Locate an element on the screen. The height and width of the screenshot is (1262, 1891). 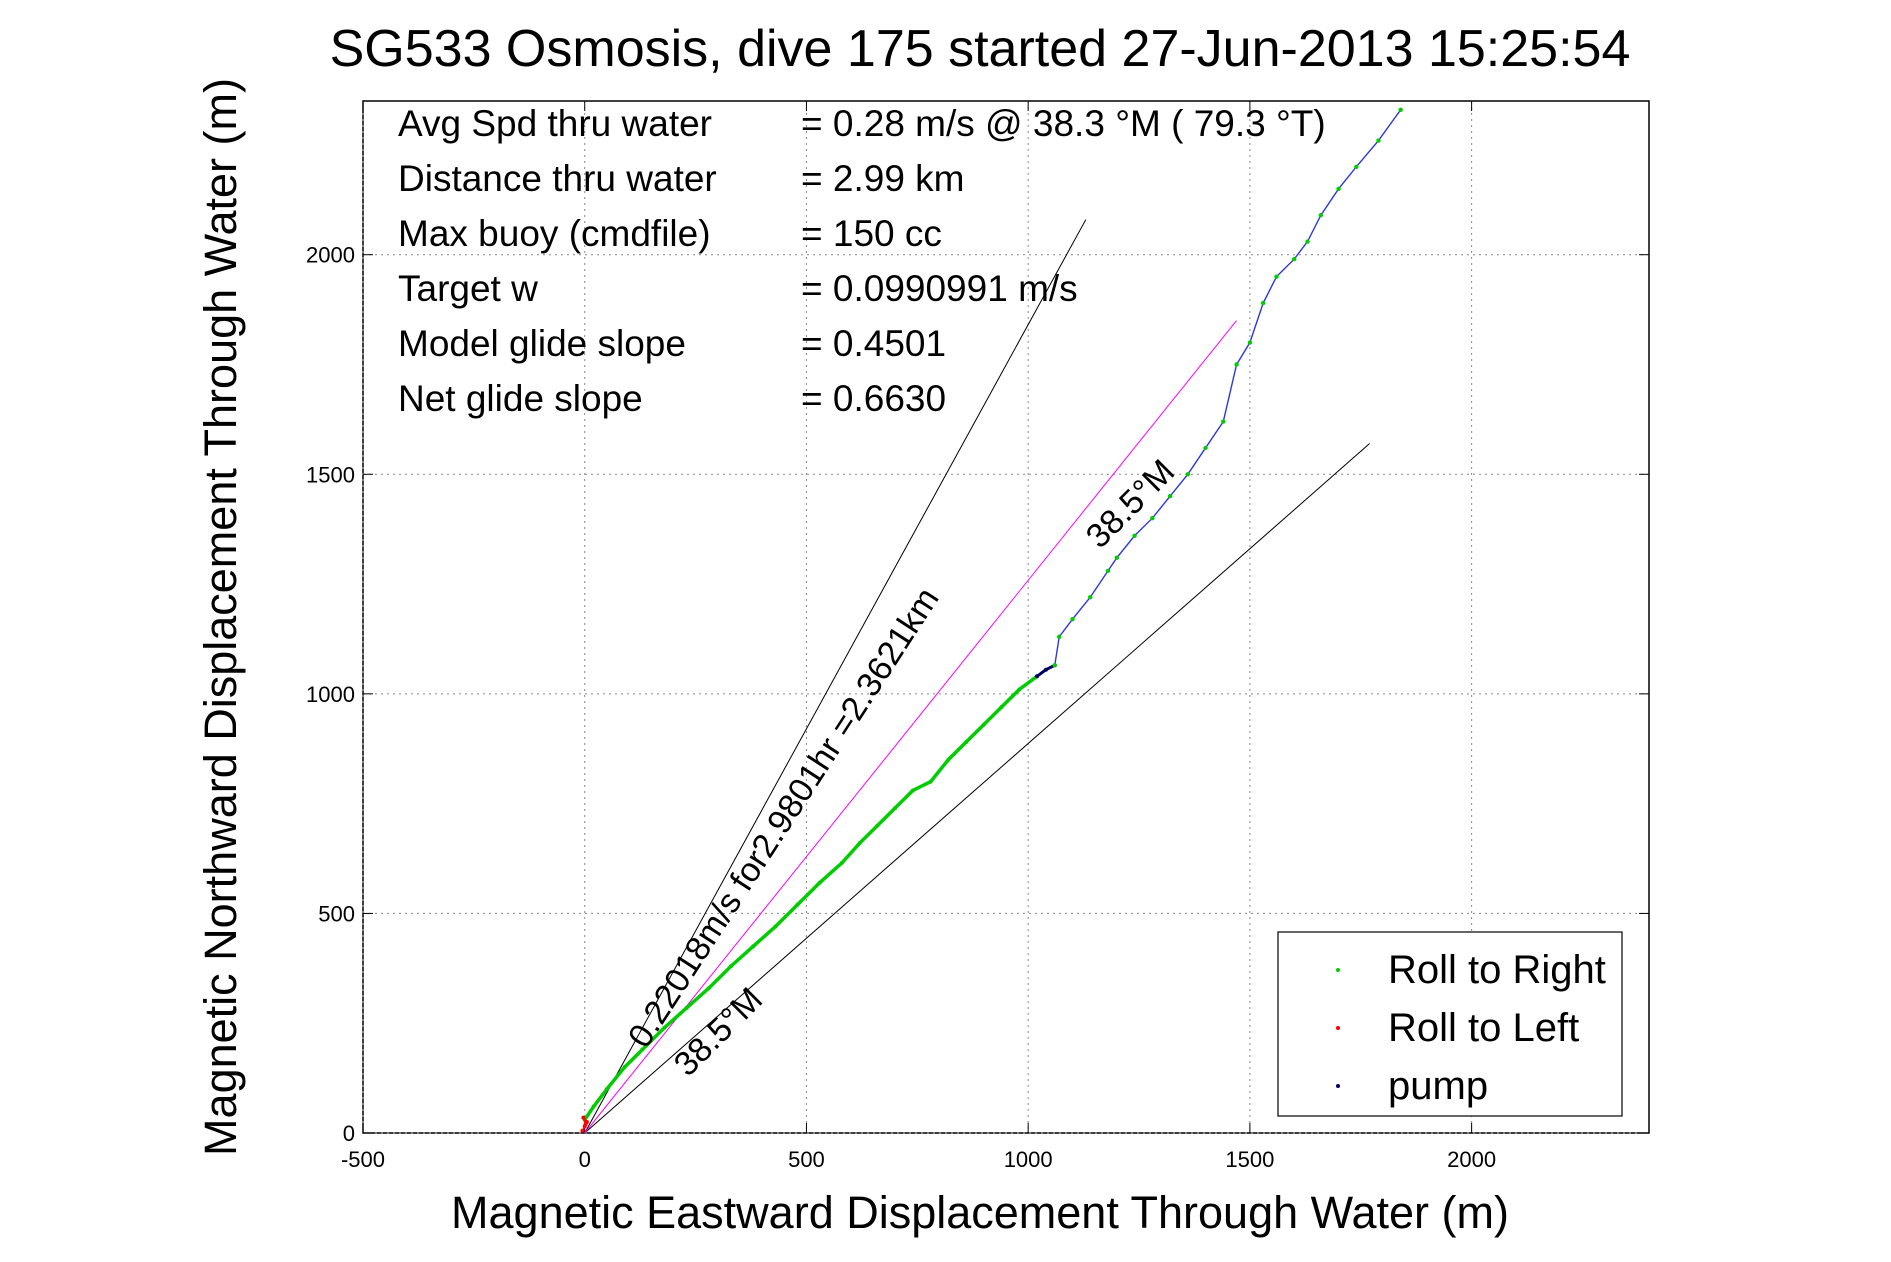
stat-value: = 0.4501 is located at coordinates (873, 343).